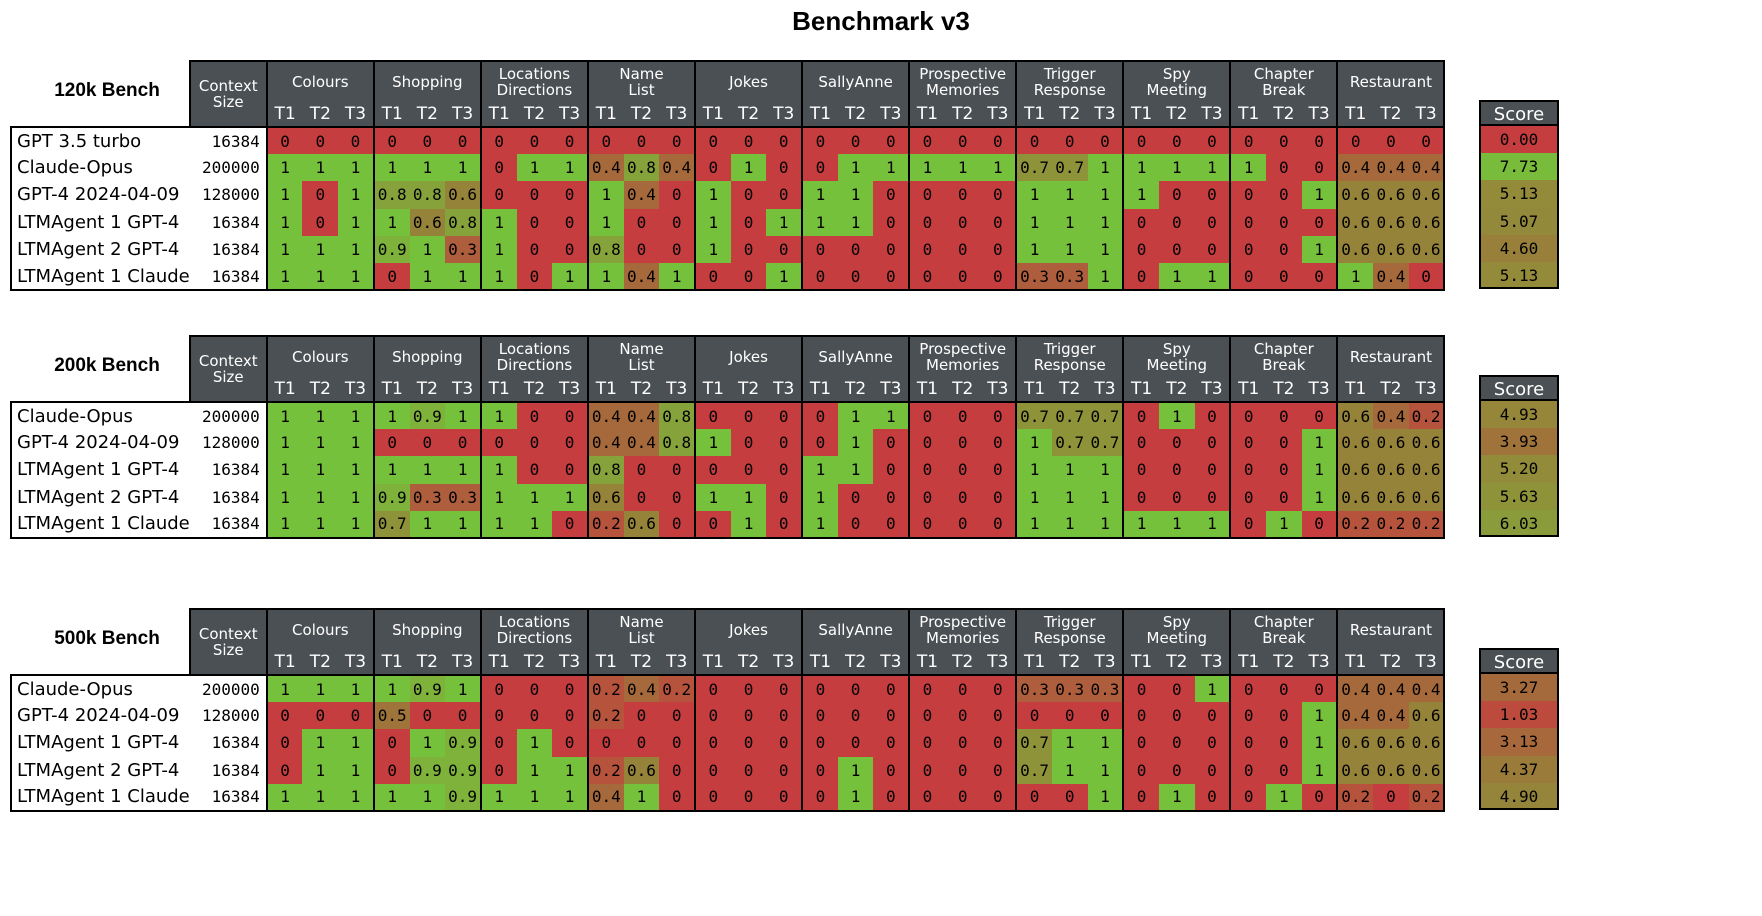 This screenshot has height=916, width=1762. I want to click on task-header-chapter-break: Chapter Break, so click(1284, 80).